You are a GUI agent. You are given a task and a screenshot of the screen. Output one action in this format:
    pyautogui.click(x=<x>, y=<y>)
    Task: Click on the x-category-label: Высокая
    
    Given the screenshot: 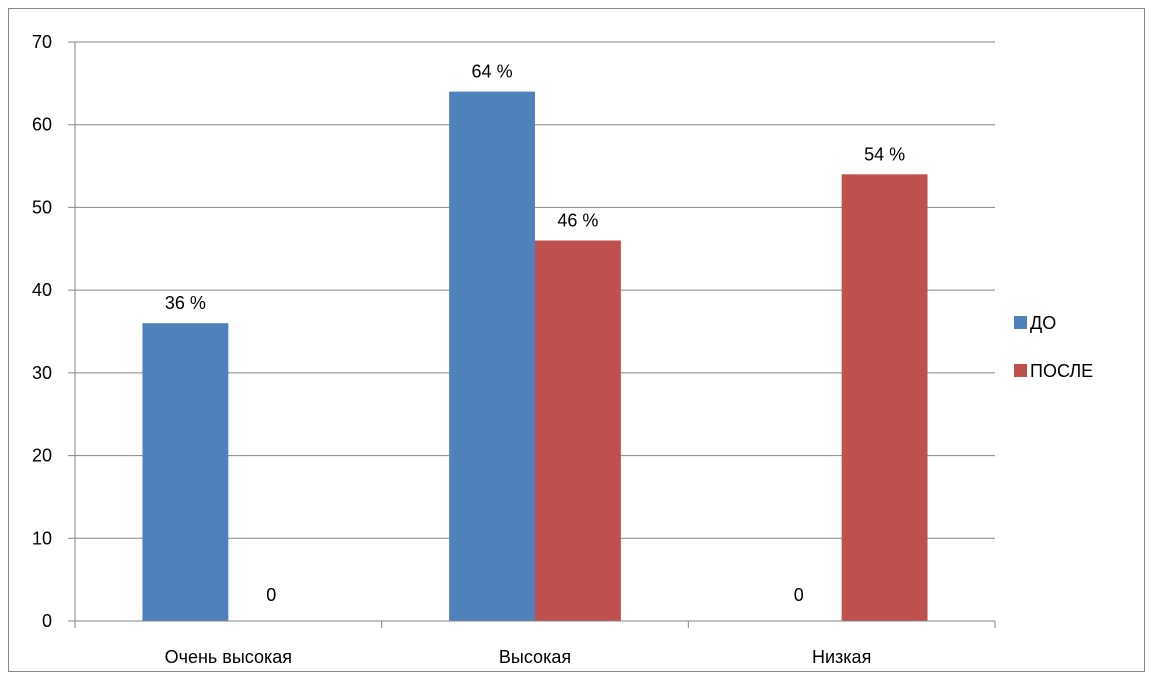 What is the action you would take?
    pyautogui.click(x=535, y=657)
    